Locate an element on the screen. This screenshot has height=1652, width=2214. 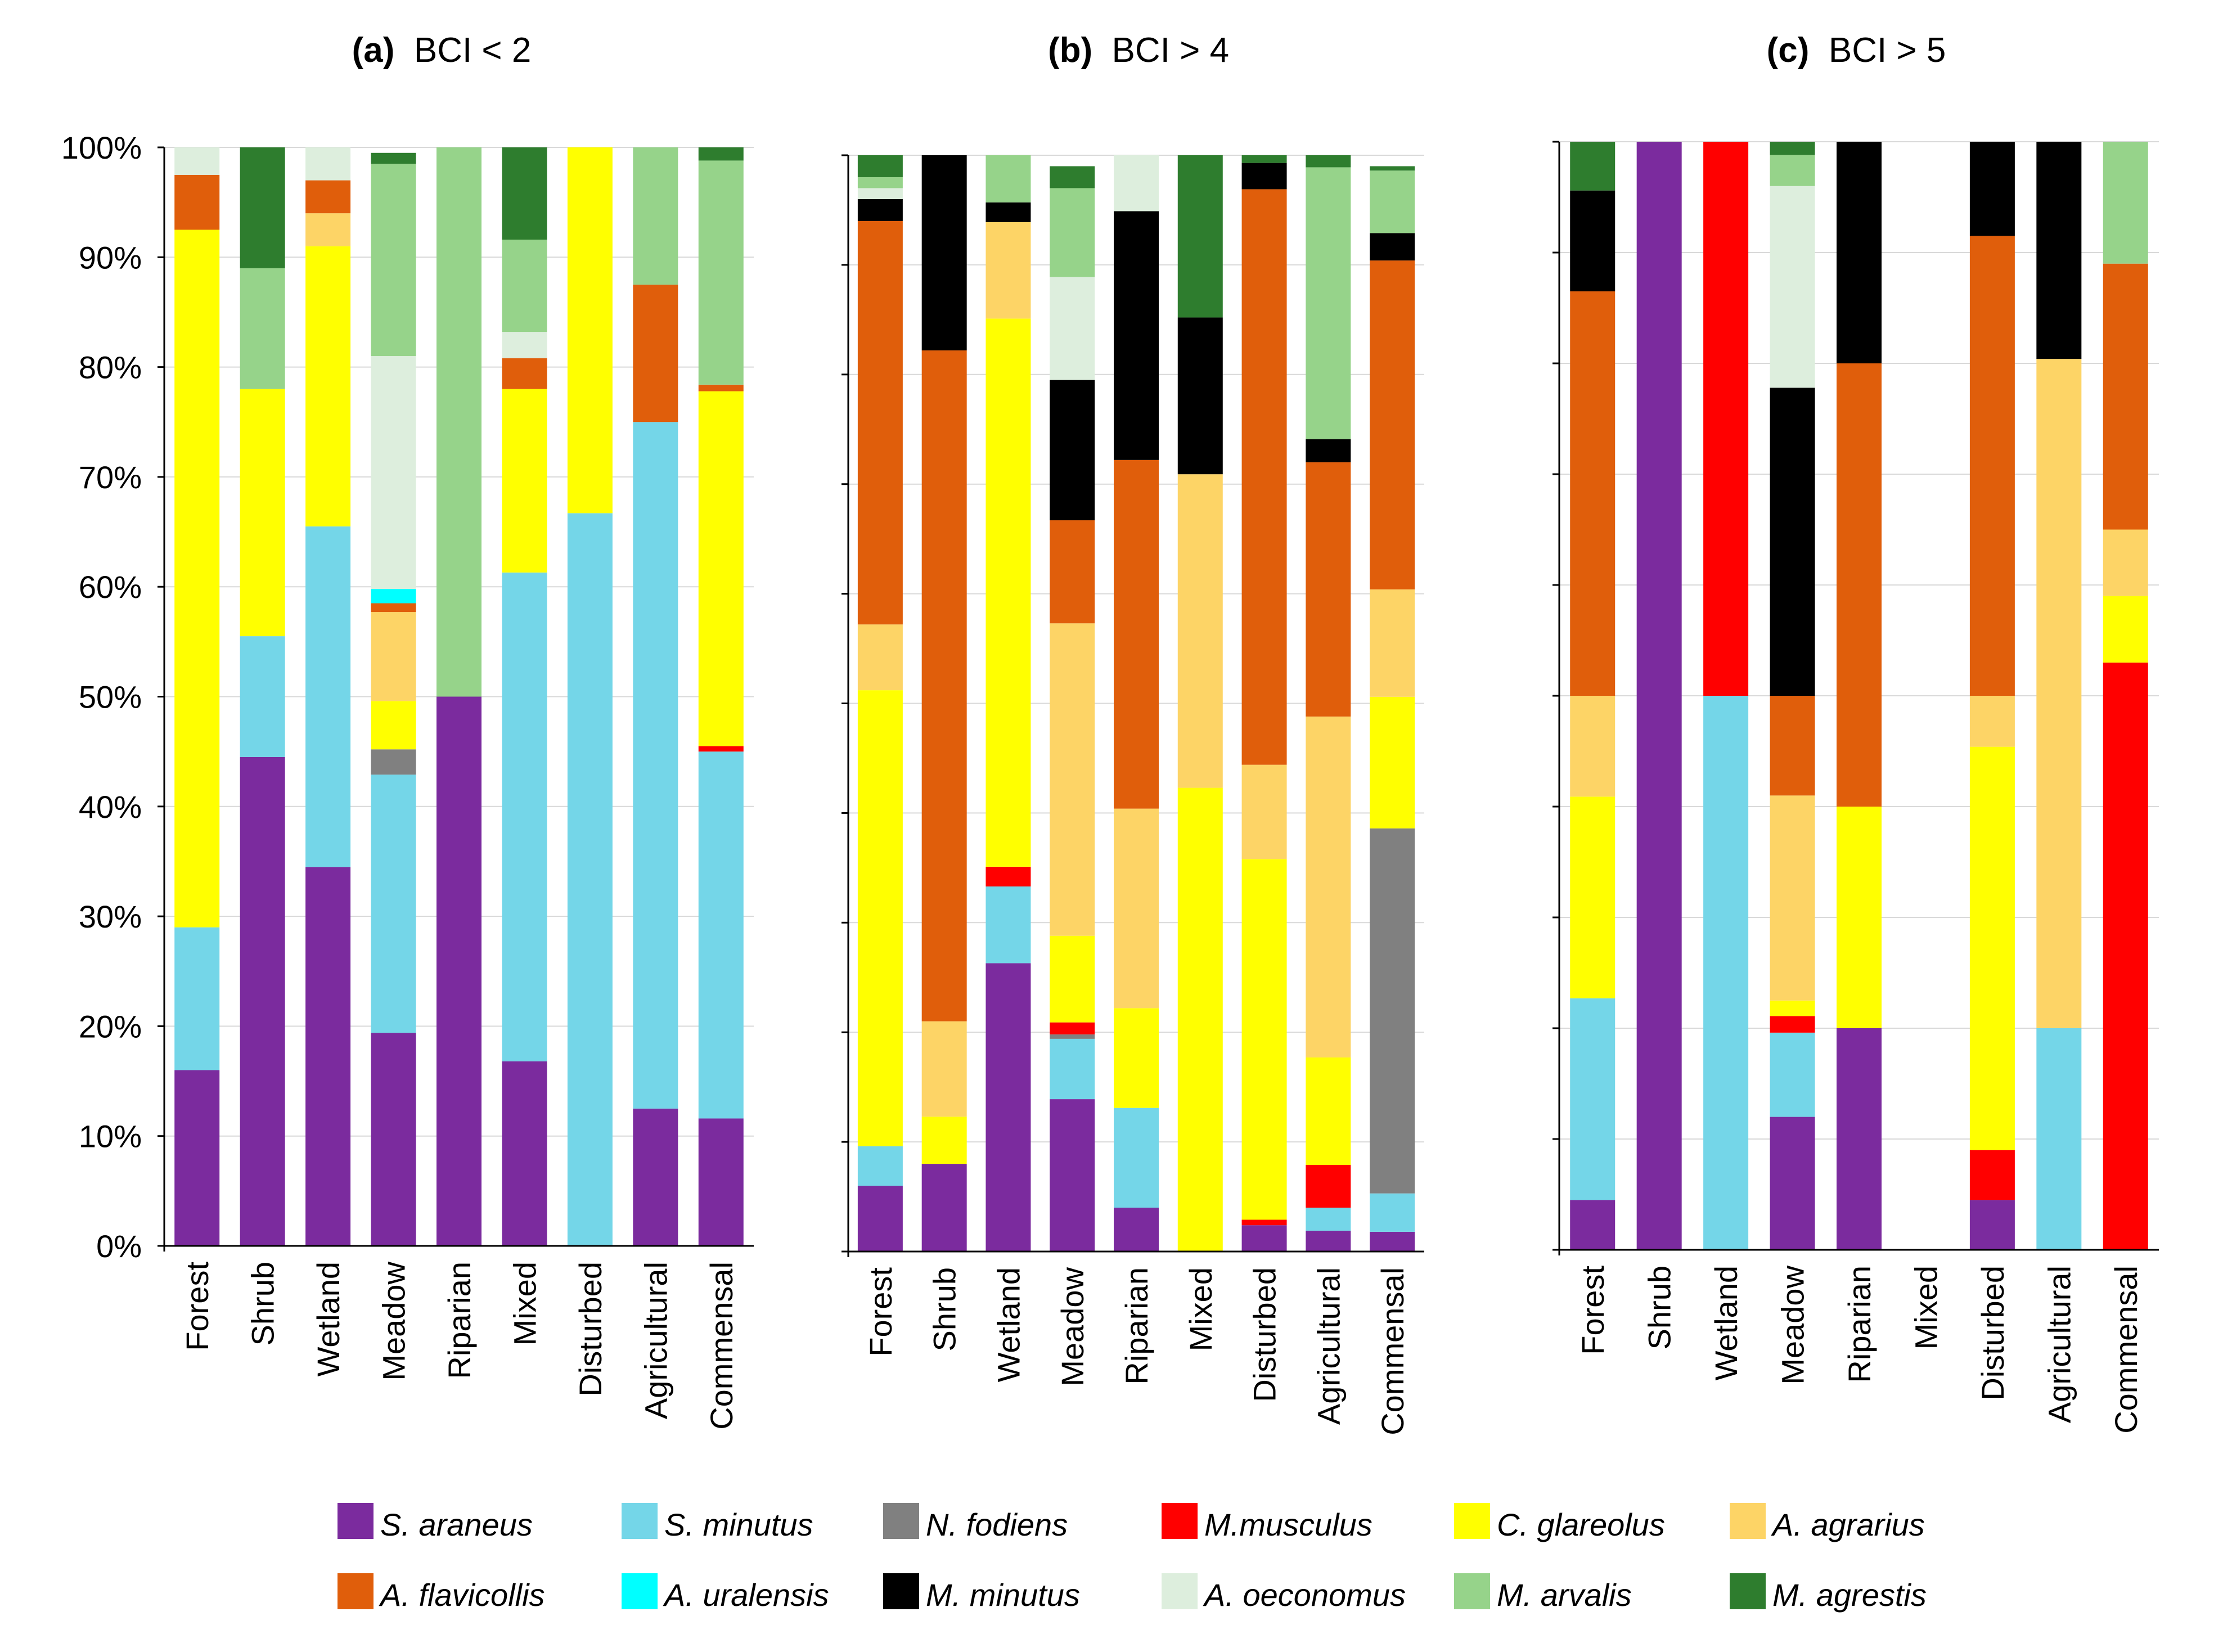
panel-subtitle: BCI > 5 is located at coordinates (1877, 50).